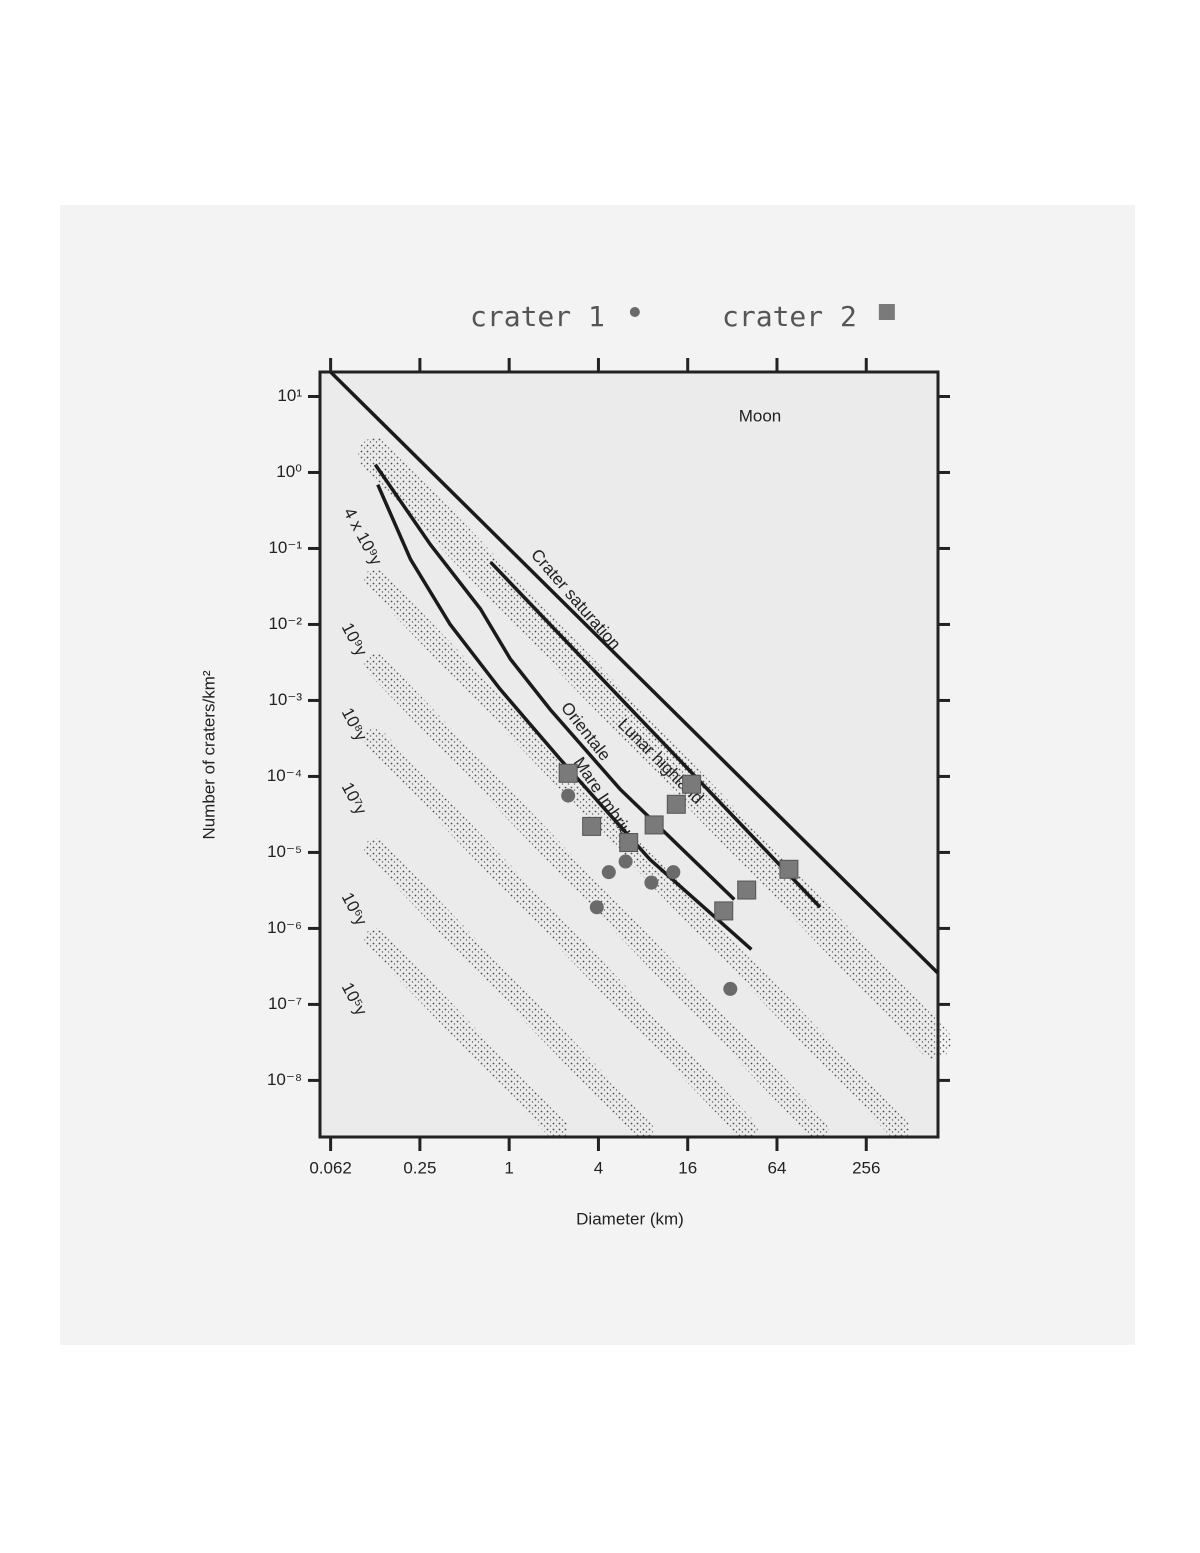 This screenshot has height=1553, width=1200. Describe the element at coordinates (866, 1167) in the screenshot. I see `x-tick-label: 256` at that location.